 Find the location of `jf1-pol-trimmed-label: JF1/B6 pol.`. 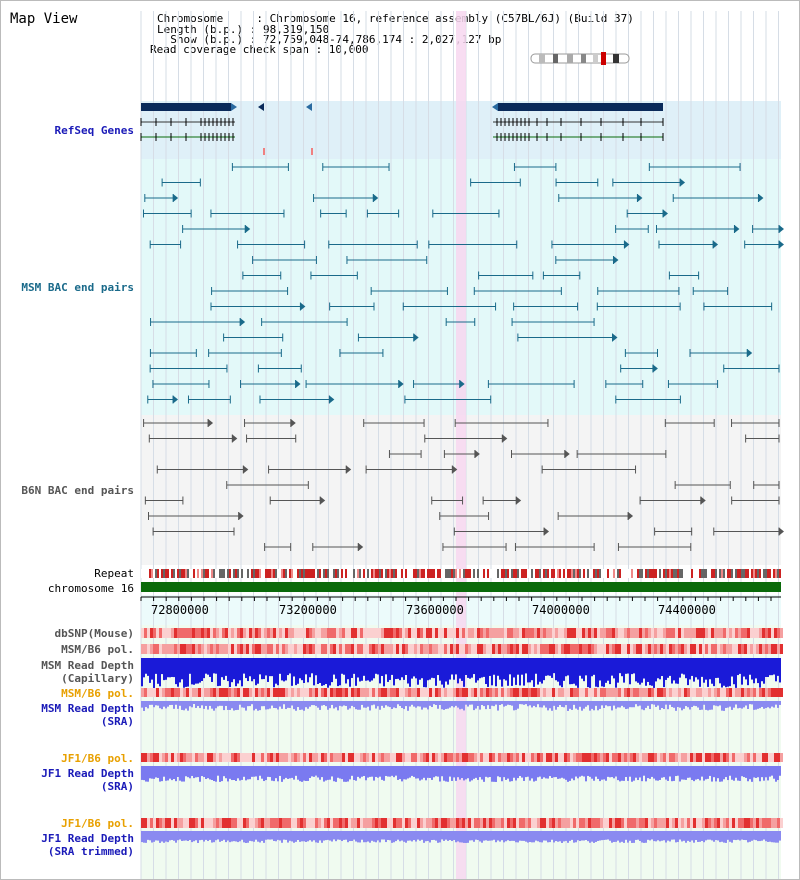

jf1-pol-trimmed-label: JF1/B6 pol. is located at coordinates (97, 823).